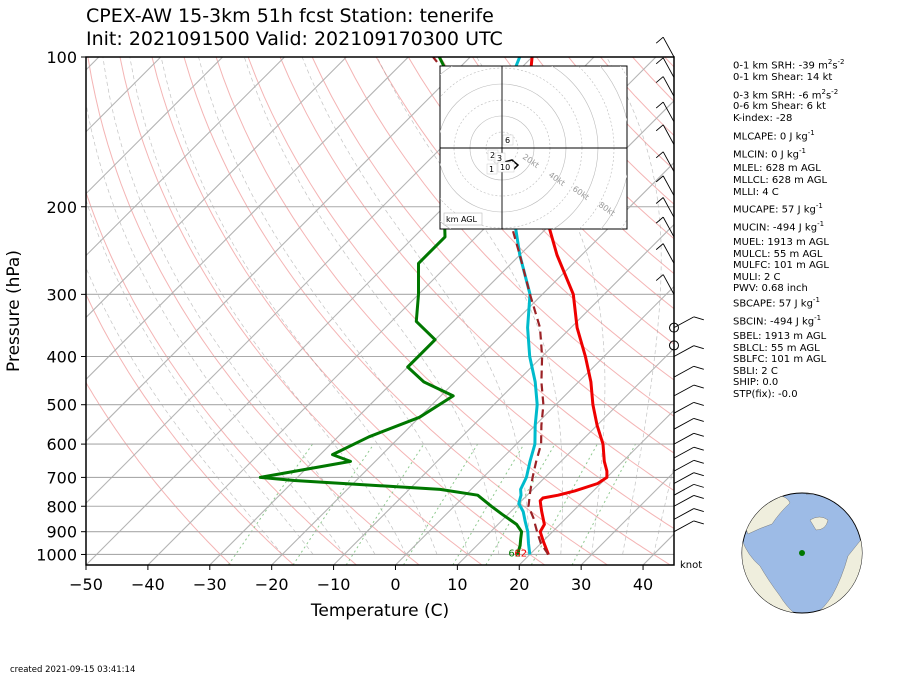 This screenshot has height=675, width=906. I want to click on hodograph-frame, so click(533, 147).